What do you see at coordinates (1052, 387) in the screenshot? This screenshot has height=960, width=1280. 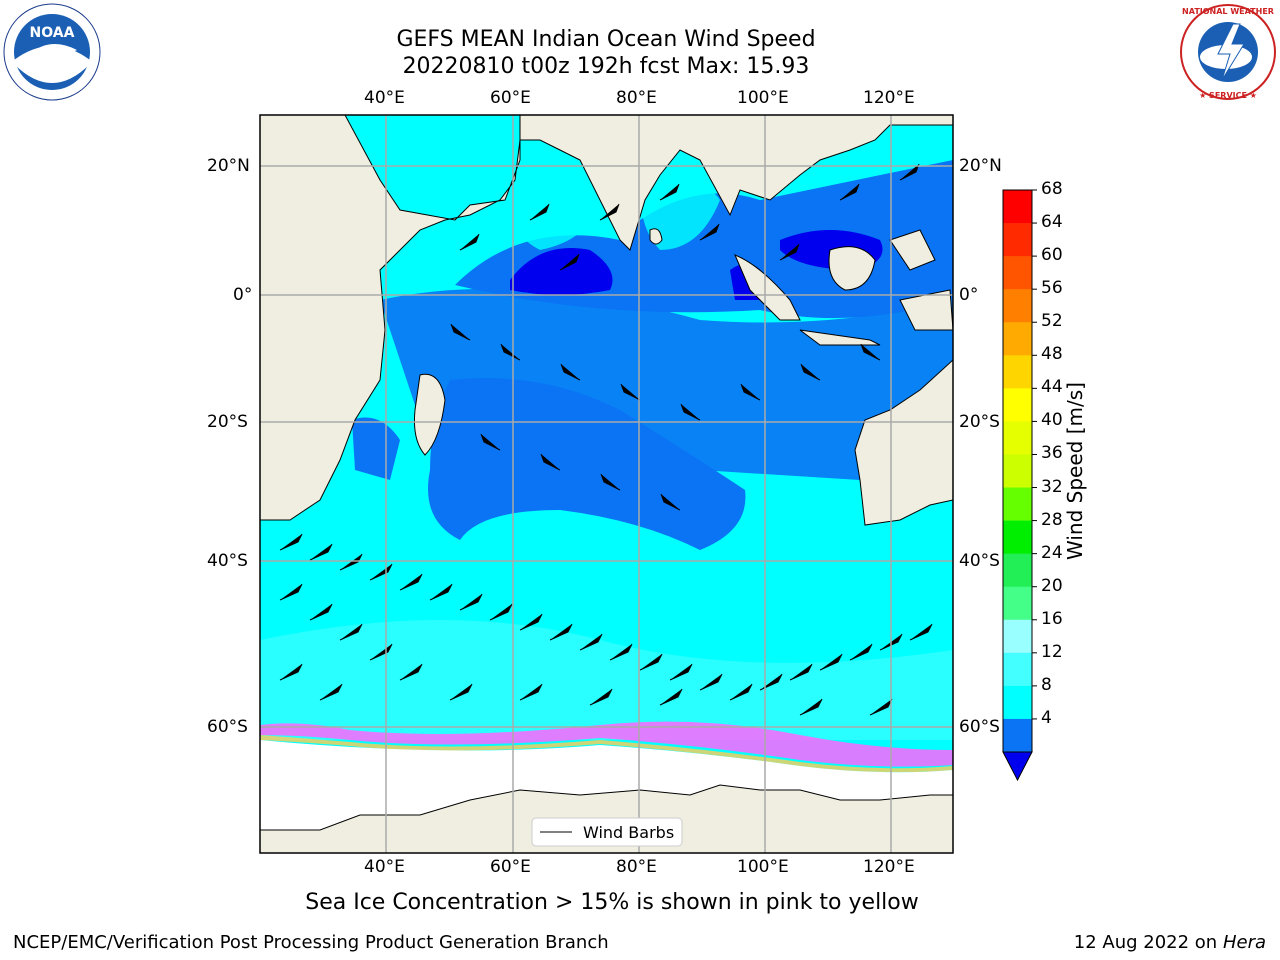 I see `colorbar-tick: 44` at bounding box center [1052, 387].